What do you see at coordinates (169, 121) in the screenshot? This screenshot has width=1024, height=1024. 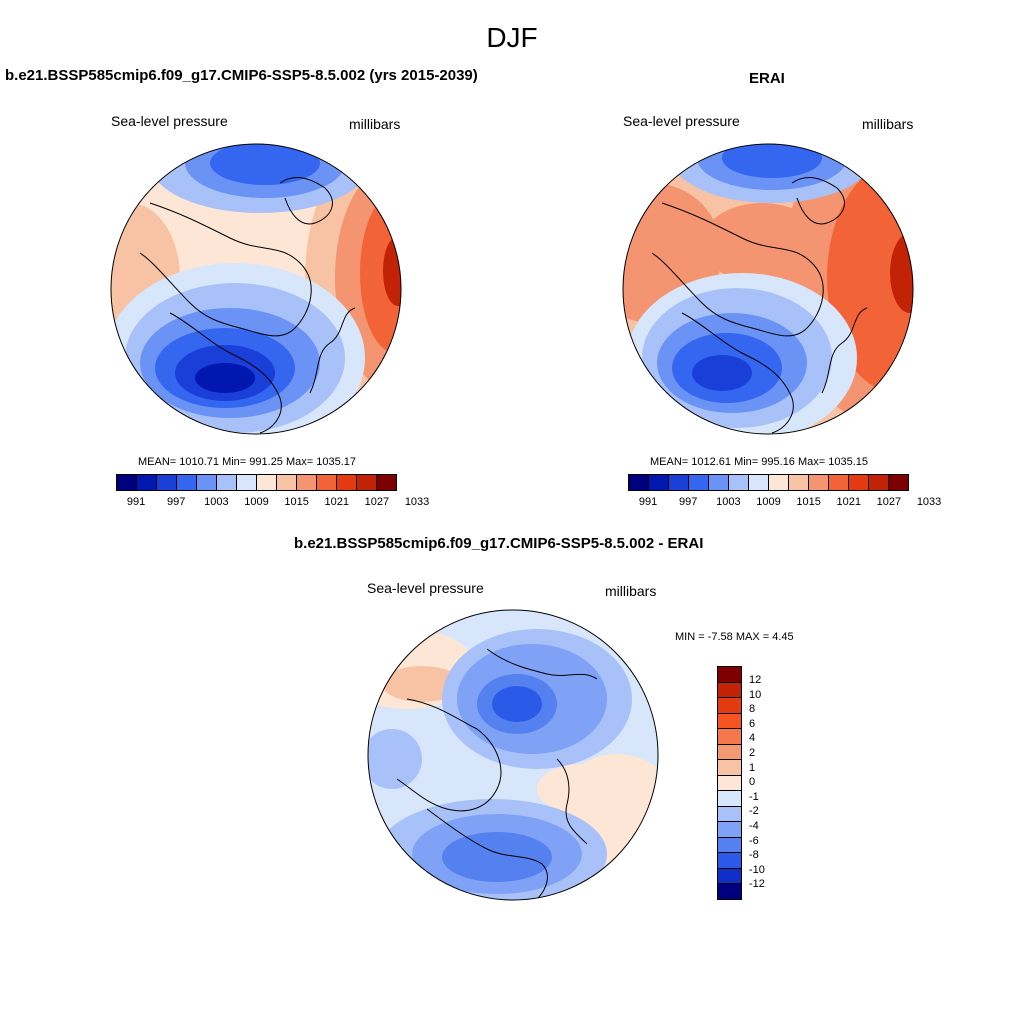 I see `model-variable-label: Sea-level pressure` at bounding box center [169, 121].